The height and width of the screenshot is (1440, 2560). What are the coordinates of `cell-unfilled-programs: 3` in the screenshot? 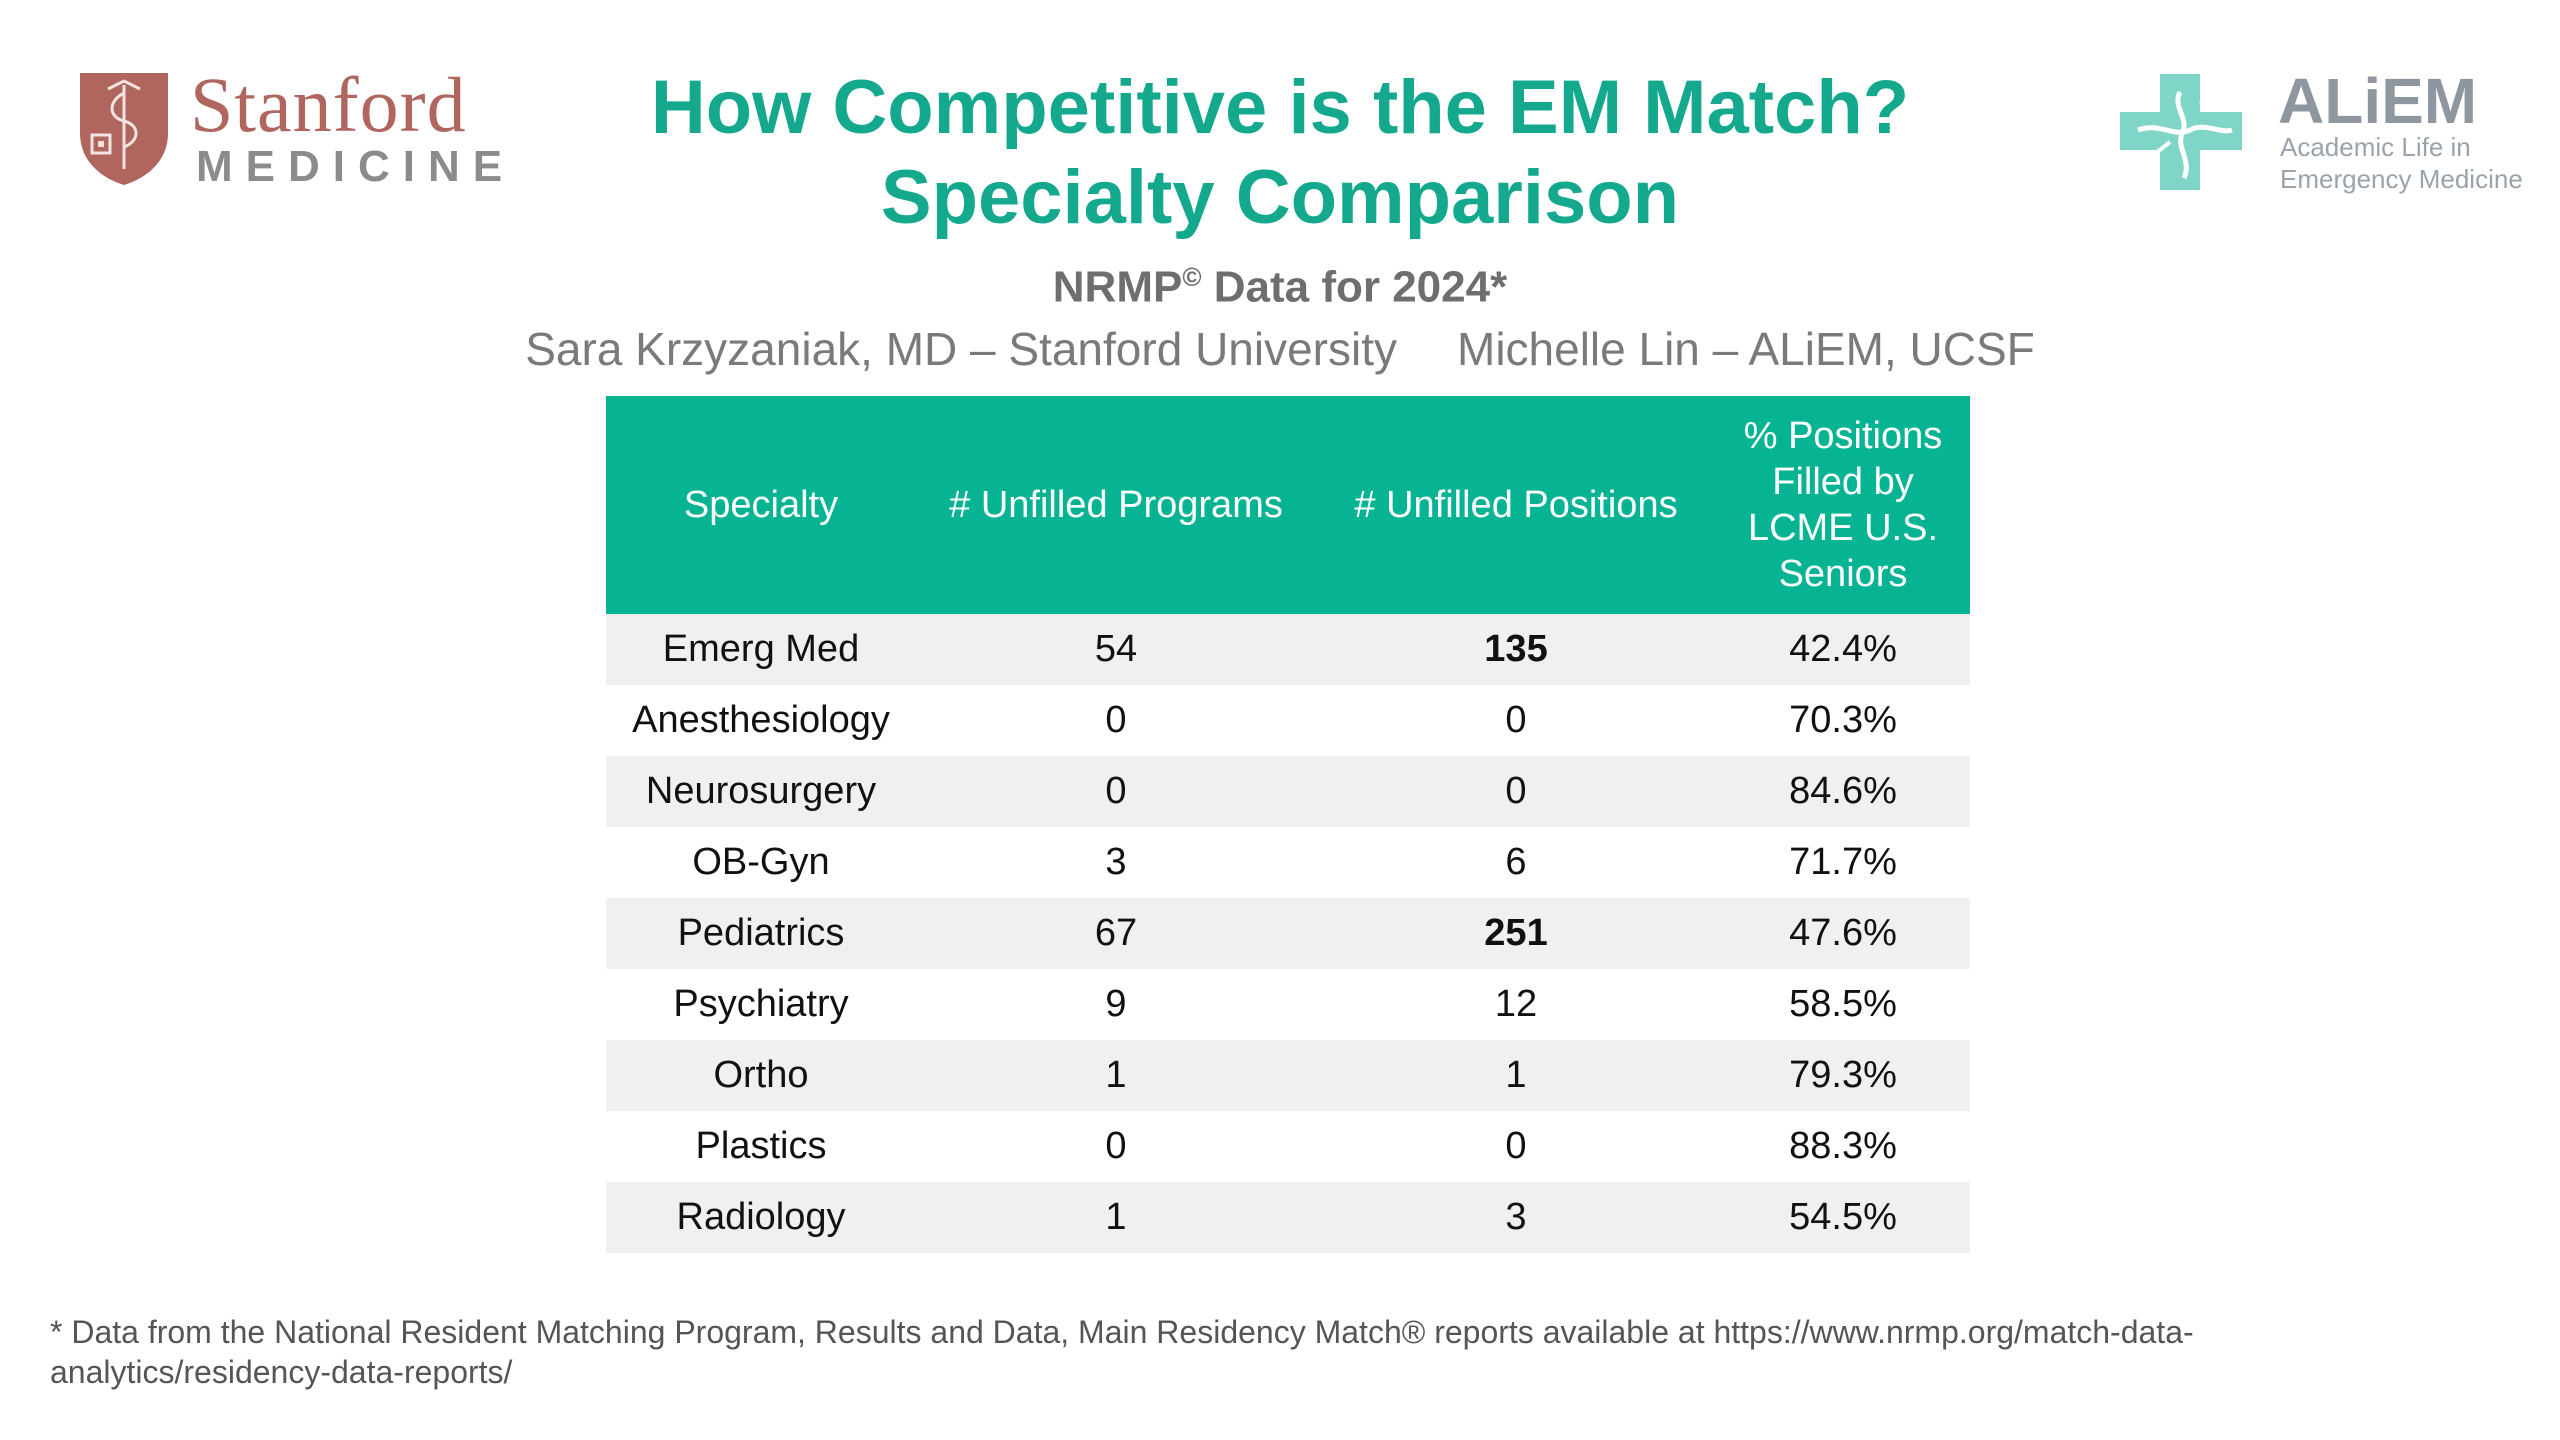 It's located at (1116, 862).